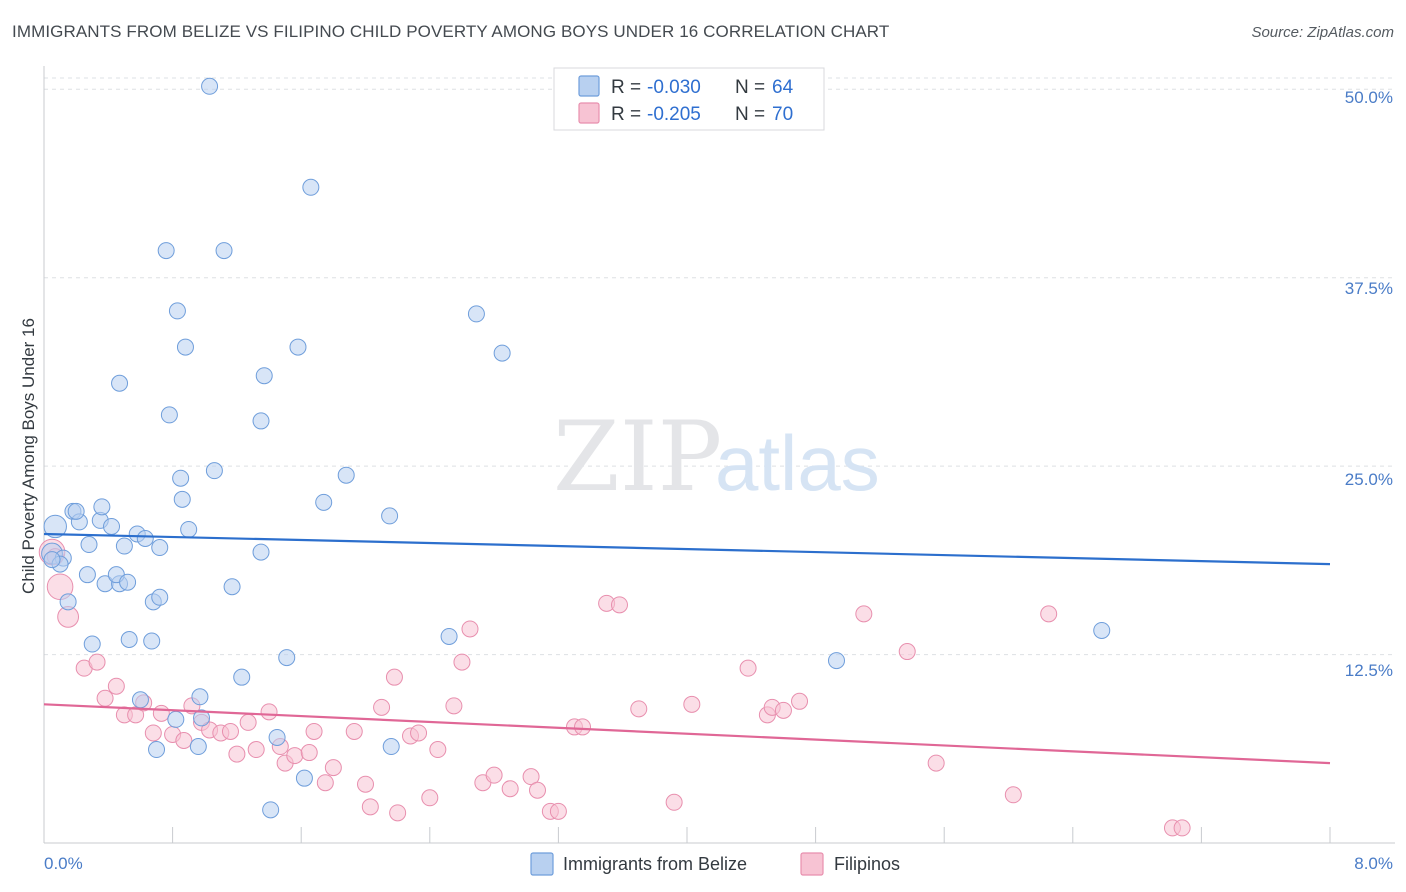 The image size is (1406, 892). What do you see at coordinates (542, 864) in the screenshot?
I see `series-legend-swatch-belize` at bounding box center [542, 864].